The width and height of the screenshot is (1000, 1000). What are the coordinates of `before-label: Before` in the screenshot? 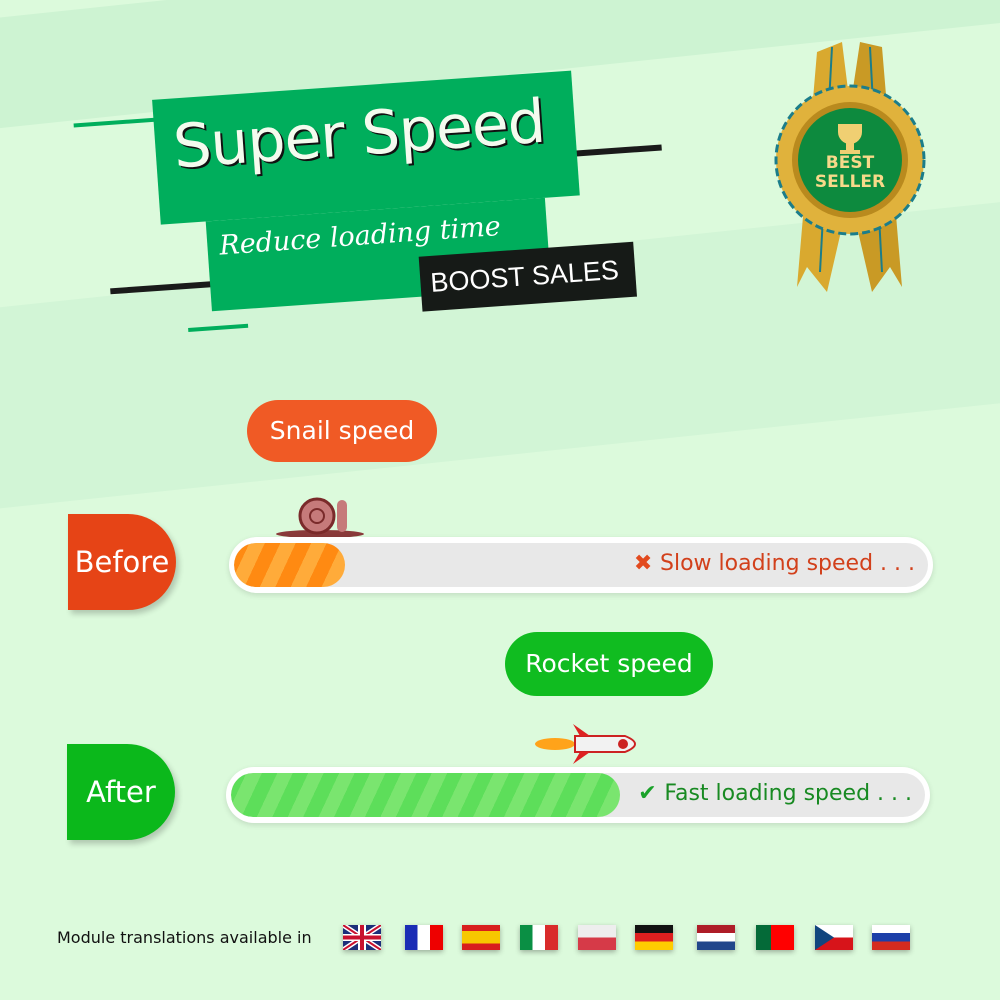 It's located at (122, 562).